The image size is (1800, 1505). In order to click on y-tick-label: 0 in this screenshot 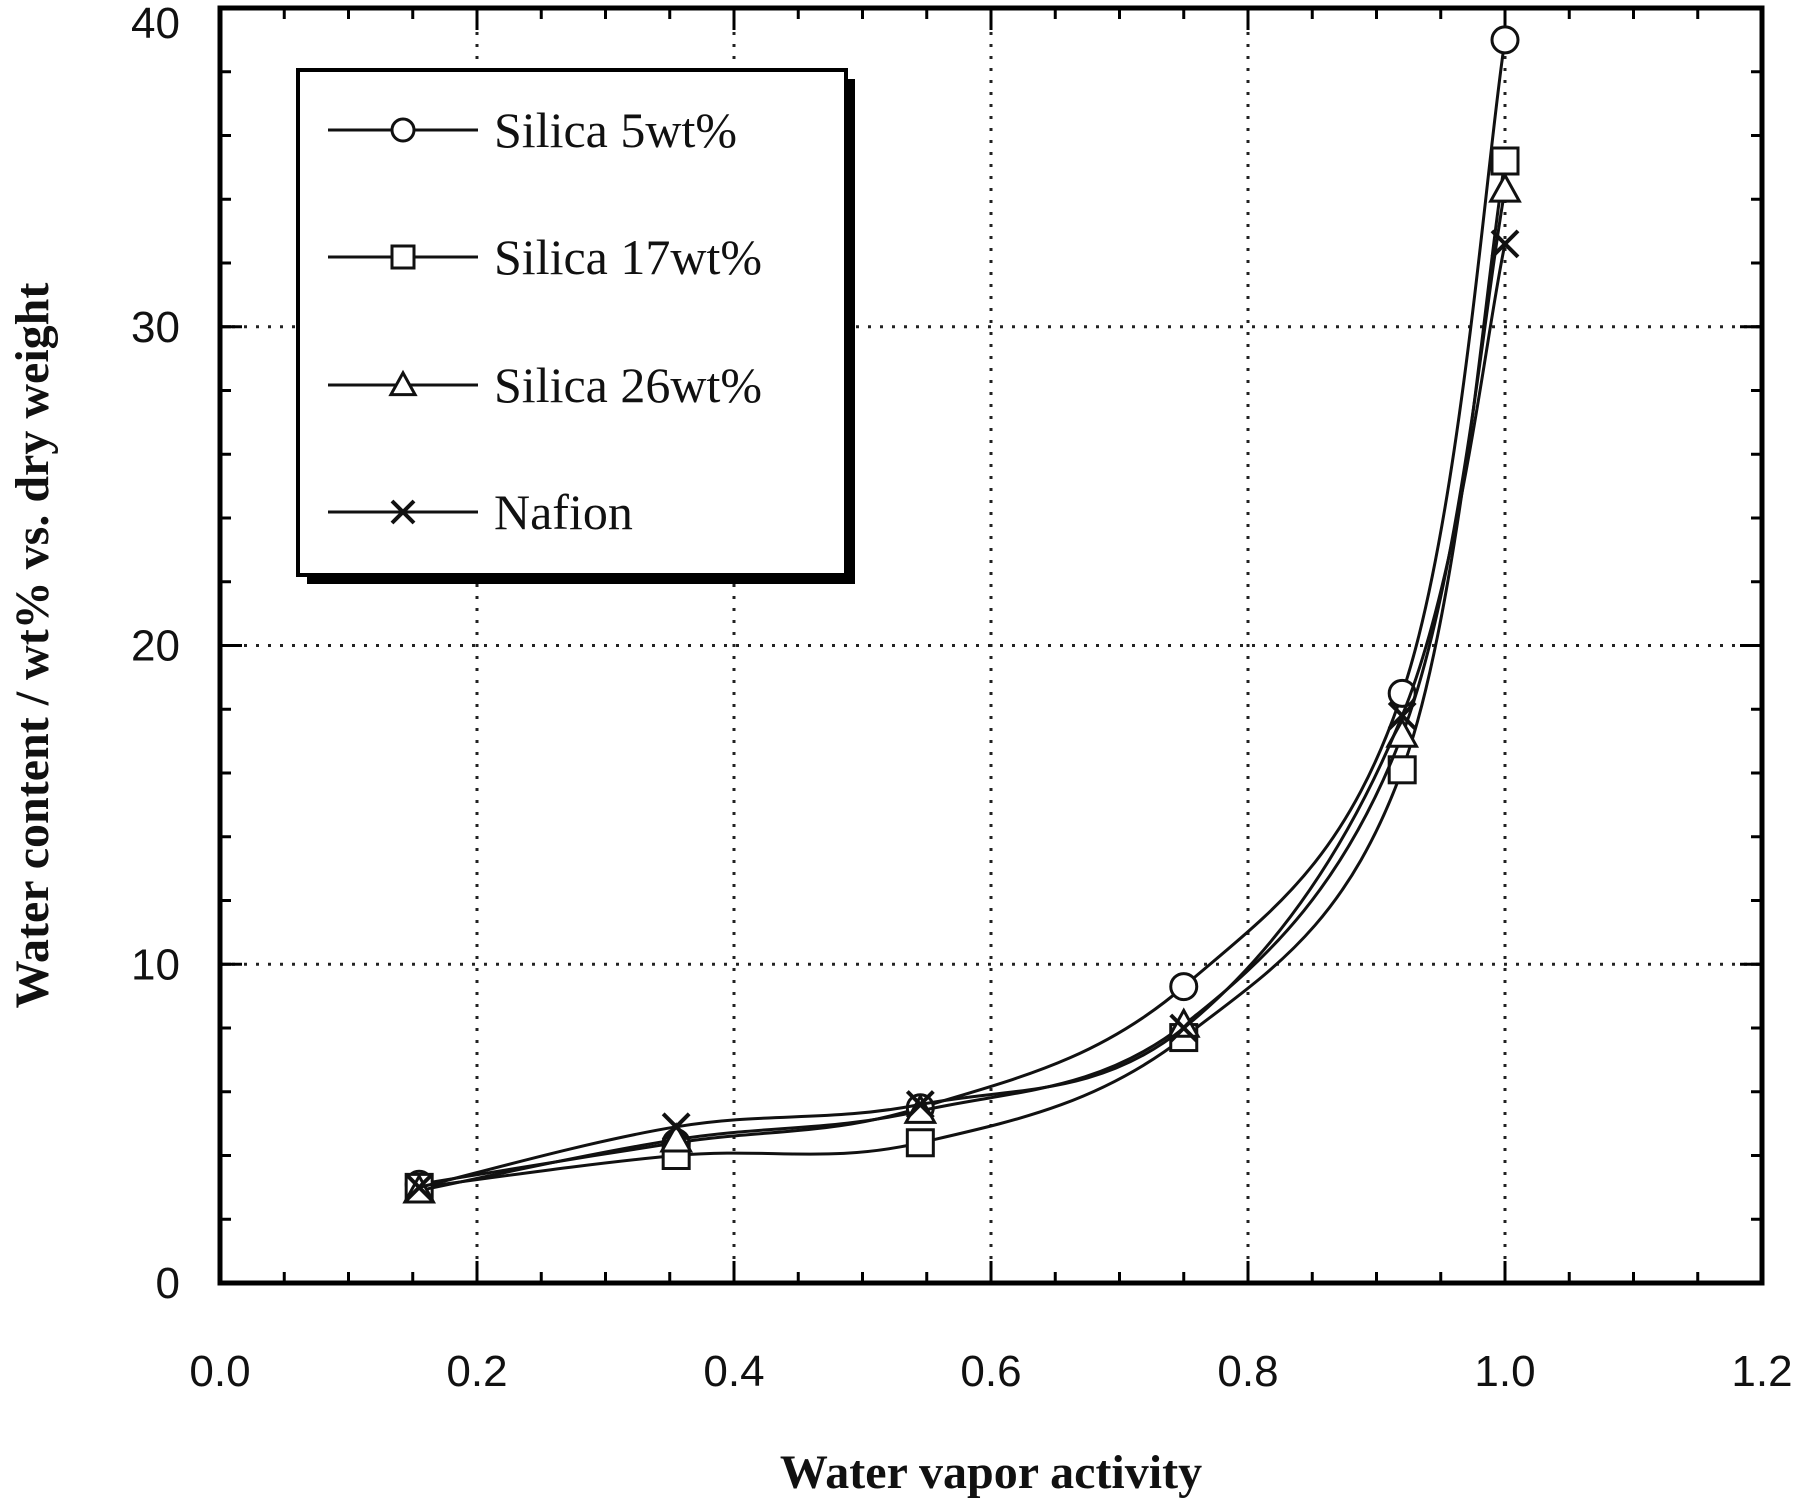, I will do `click(168, 1283)`.